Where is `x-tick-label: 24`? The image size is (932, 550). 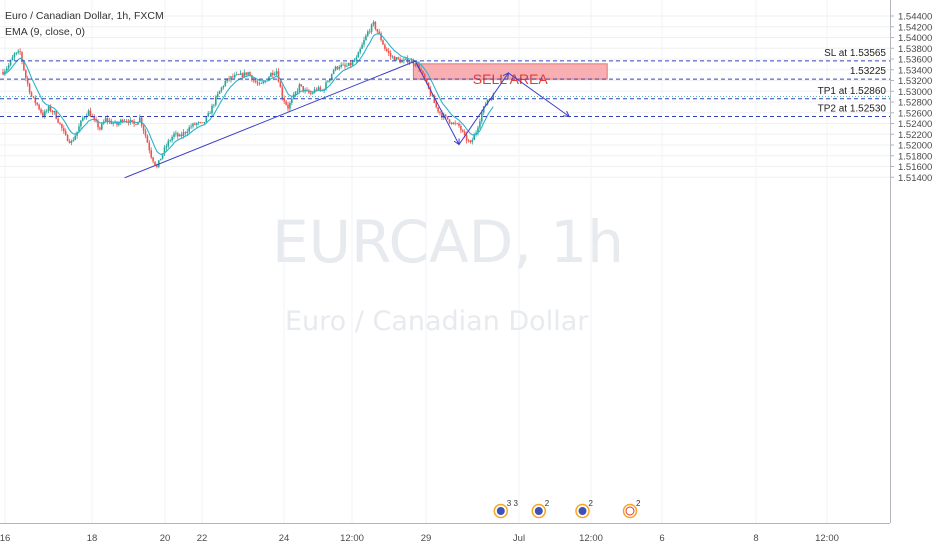 x-tick-label: 24 is located at coordinates (284, 538).